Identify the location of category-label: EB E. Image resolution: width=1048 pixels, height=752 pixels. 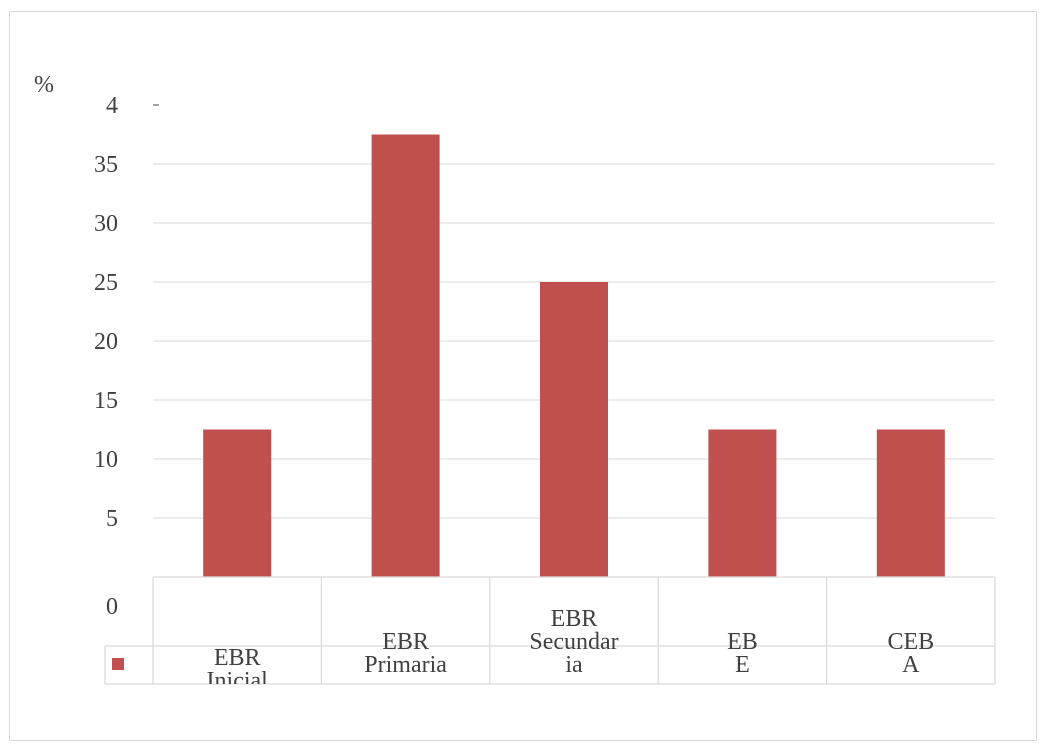
(742, 653).